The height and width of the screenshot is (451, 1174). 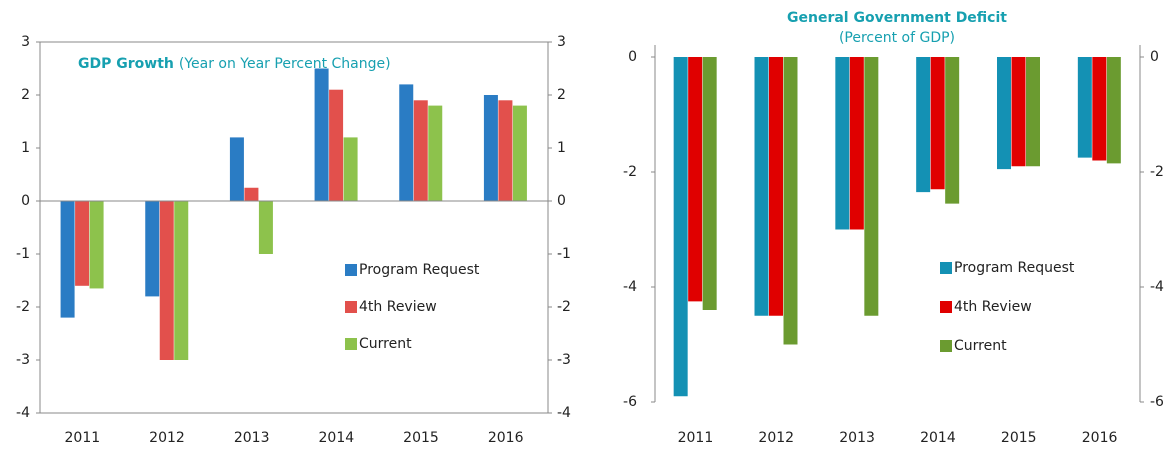 I want to click on chart-title-group: General Government Deficit, so click(x=897, y=18).